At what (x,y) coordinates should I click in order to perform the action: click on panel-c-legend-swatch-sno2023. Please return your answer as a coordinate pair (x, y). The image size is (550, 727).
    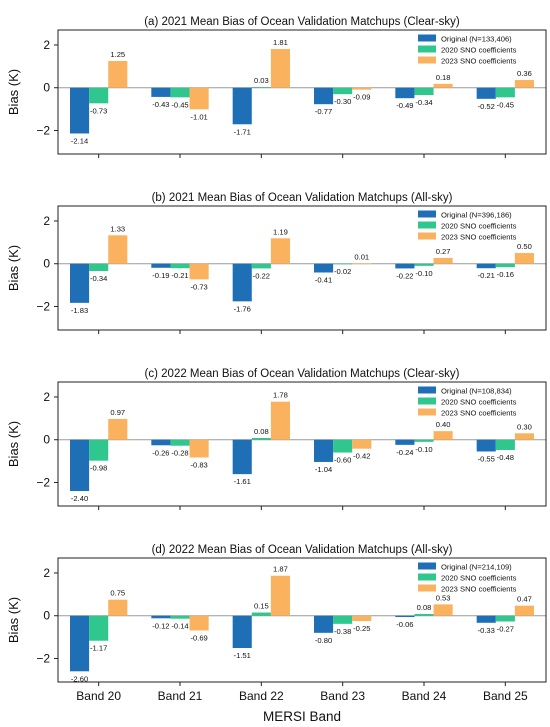
    Looking at the image, I should click on (427, 412).